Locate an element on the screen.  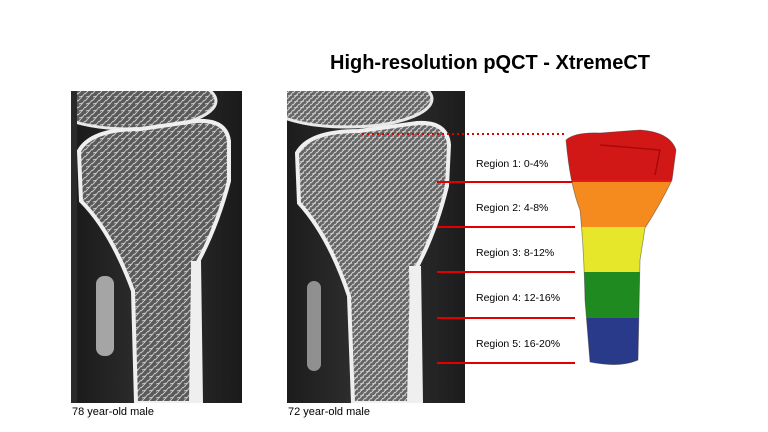
region-4-label: Region 4: 12-16% is located at coordinates (518, 298).